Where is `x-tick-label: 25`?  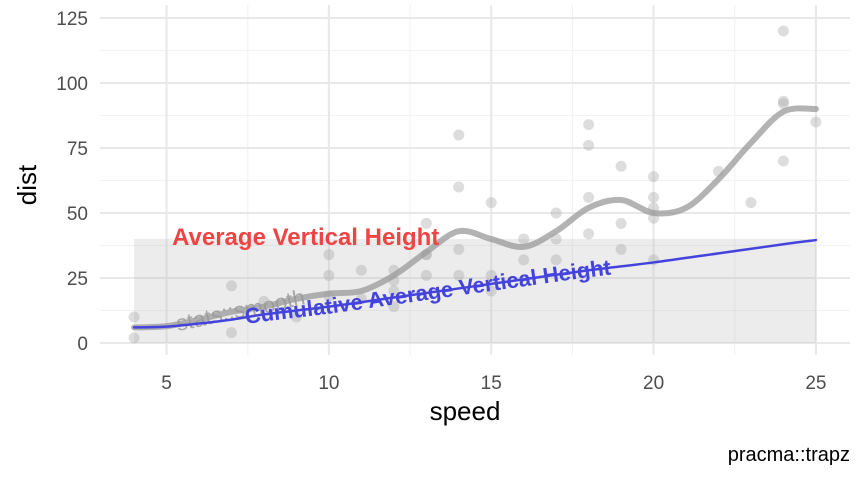
x-tick-label: 25 is located at coordinates (815, 383).